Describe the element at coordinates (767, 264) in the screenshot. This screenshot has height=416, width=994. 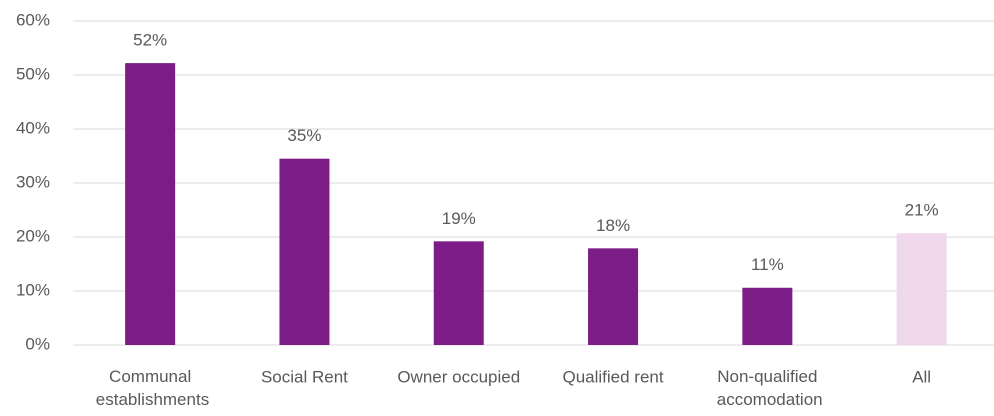
I see `data-label: 11%` at that location.